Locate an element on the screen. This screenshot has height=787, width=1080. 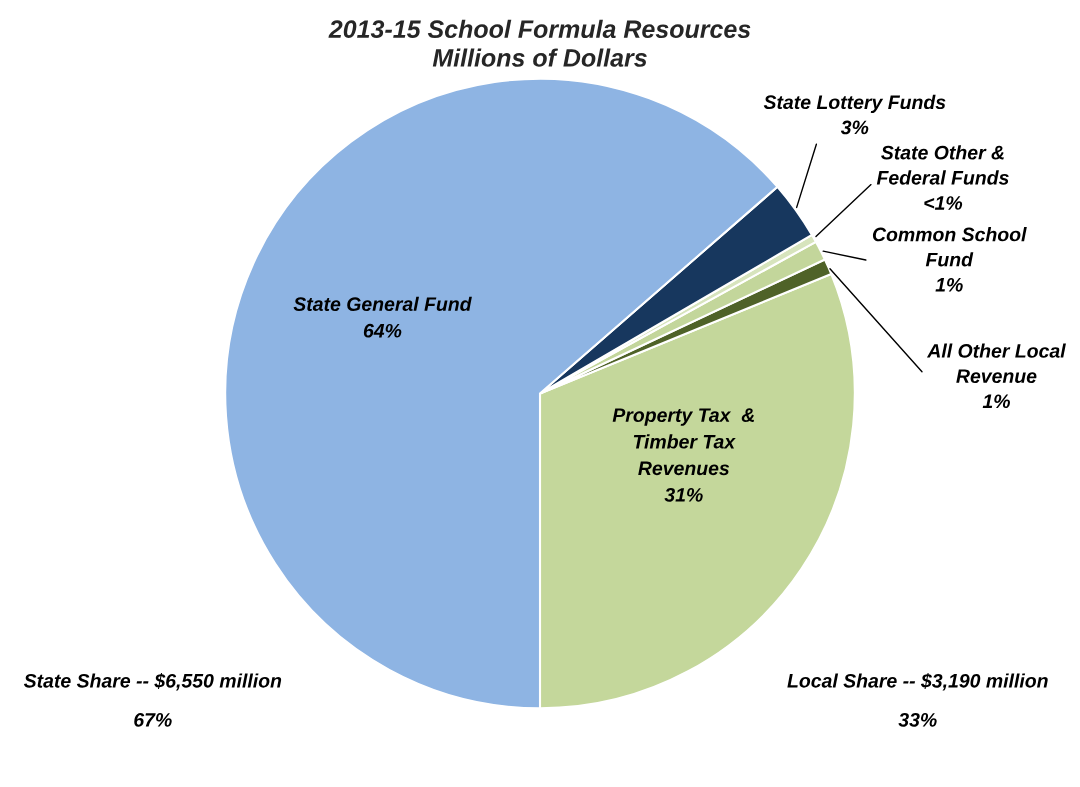
text: State Share -- $6,550 million 67% is located at coordinates (152, 700).